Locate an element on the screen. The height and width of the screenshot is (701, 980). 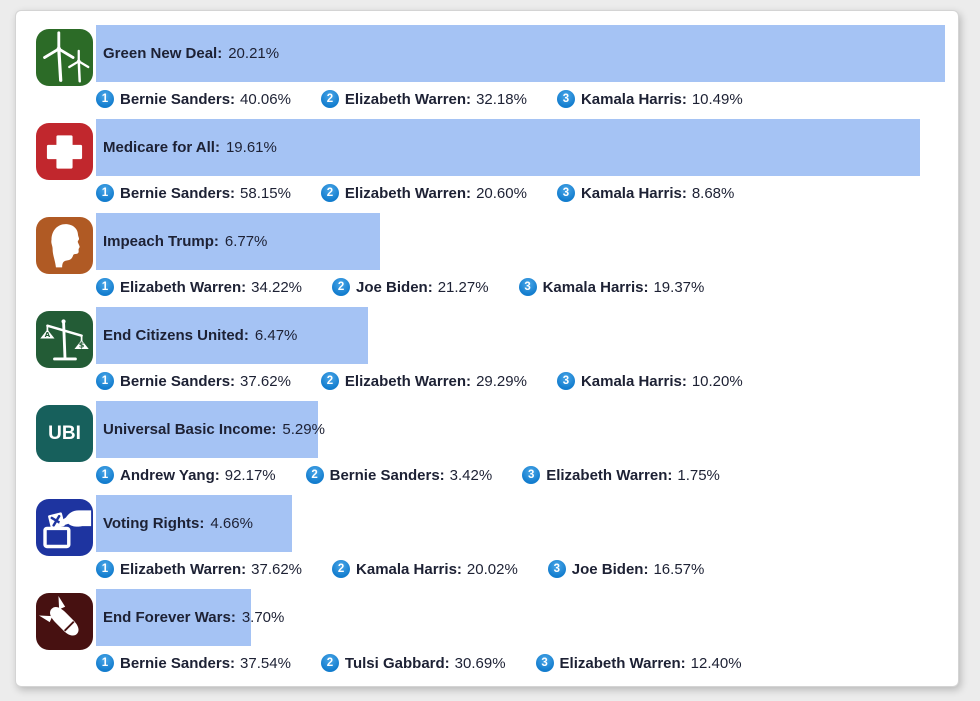
bar-track: Universal Basic Income: 5.29% is located at coordinates (520, 429).